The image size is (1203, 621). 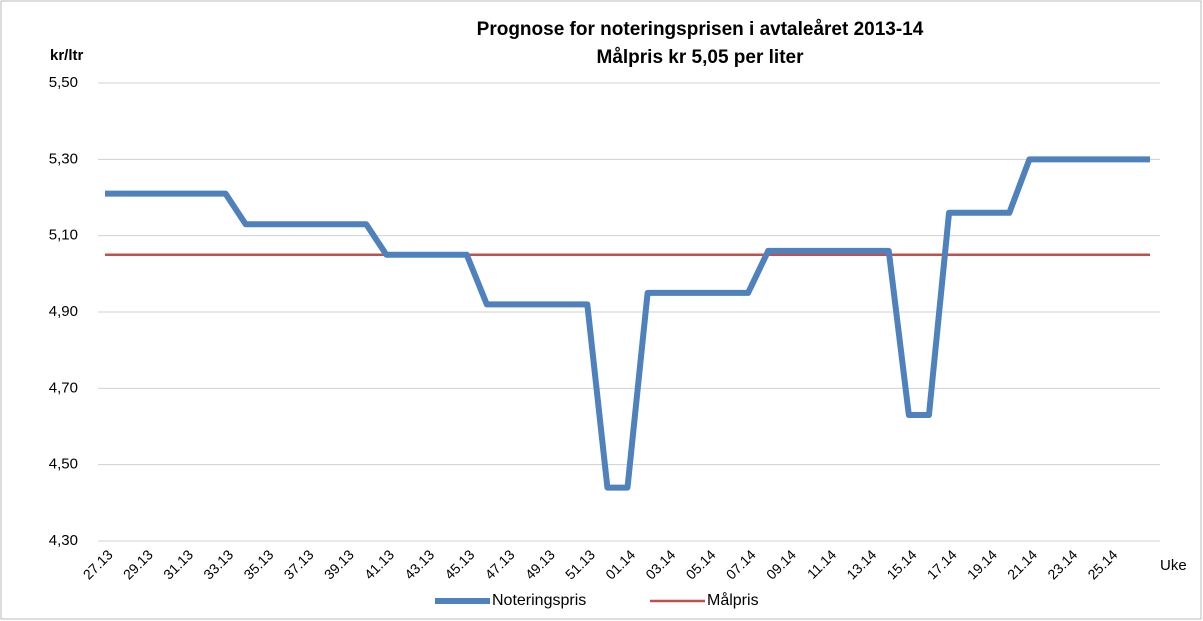 What do you see at coordinates (63, 311) in the screenshot?
I see `y-tick-label: 4,90` at bounding box center [63, 311].